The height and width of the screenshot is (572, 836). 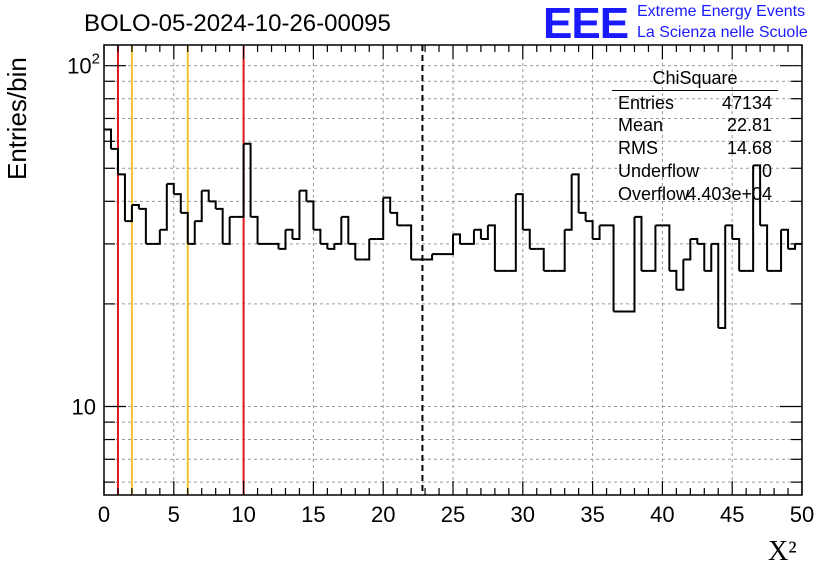 I want to click on stats-value: 14.68, so click(x=749, y=148).